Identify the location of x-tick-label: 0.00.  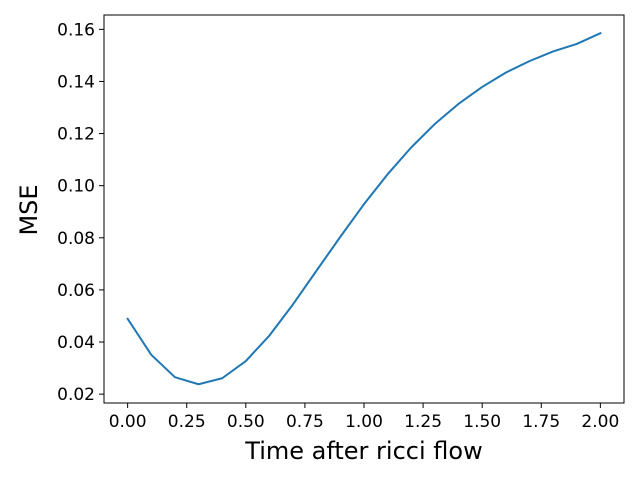
(128, 422).